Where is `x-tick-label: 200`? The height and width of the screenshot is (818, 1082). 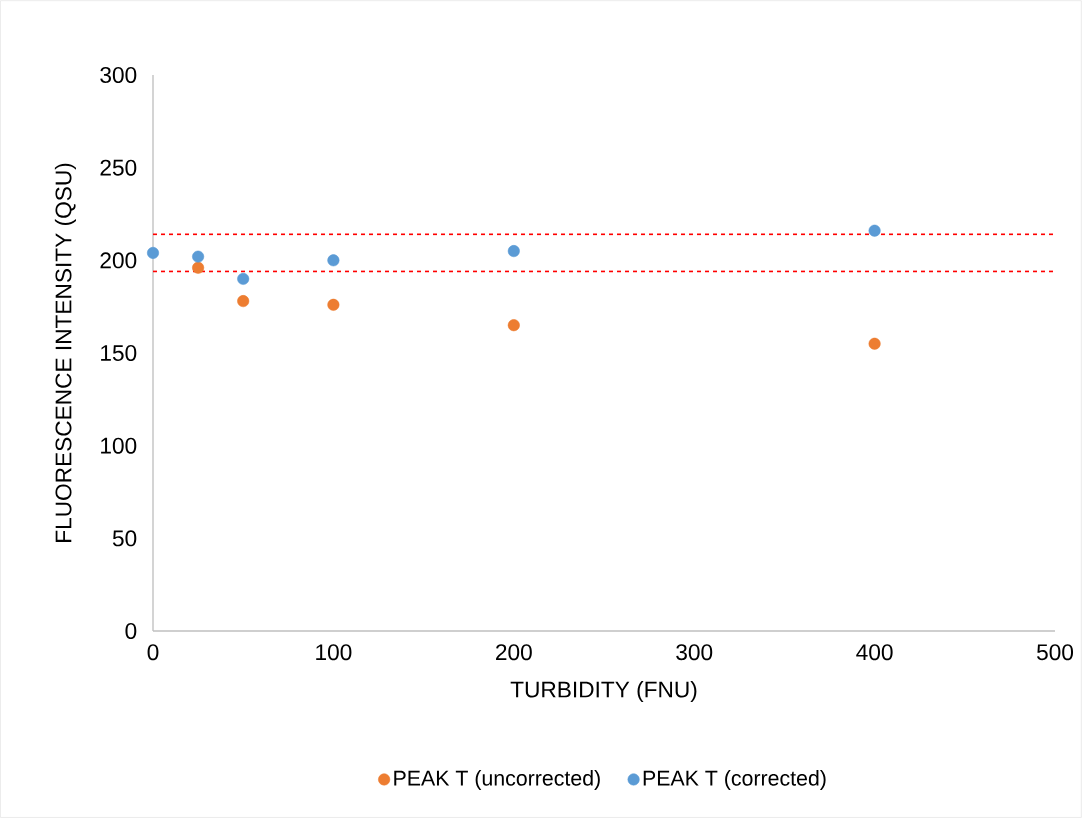
x-tick-label: 200 is located at coordinates (514, 652).